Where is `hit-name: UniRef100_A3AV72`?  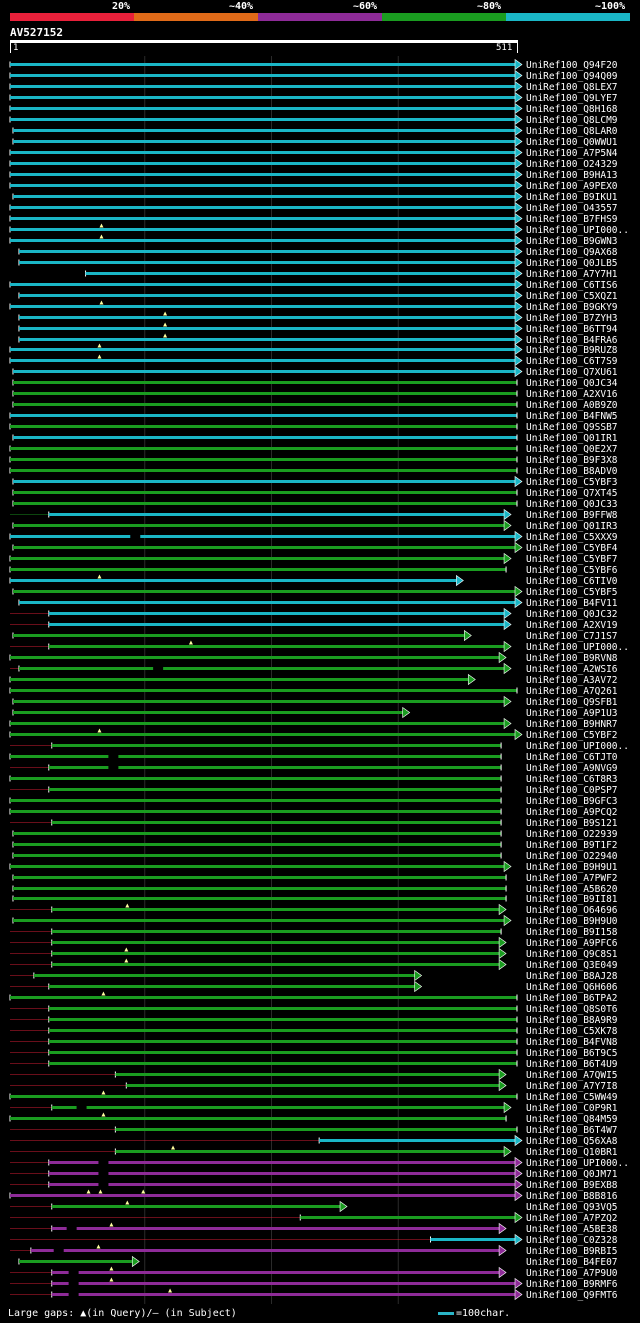
hit-name: UniRef100_A3AV72 is located at coordinates (572, 680).